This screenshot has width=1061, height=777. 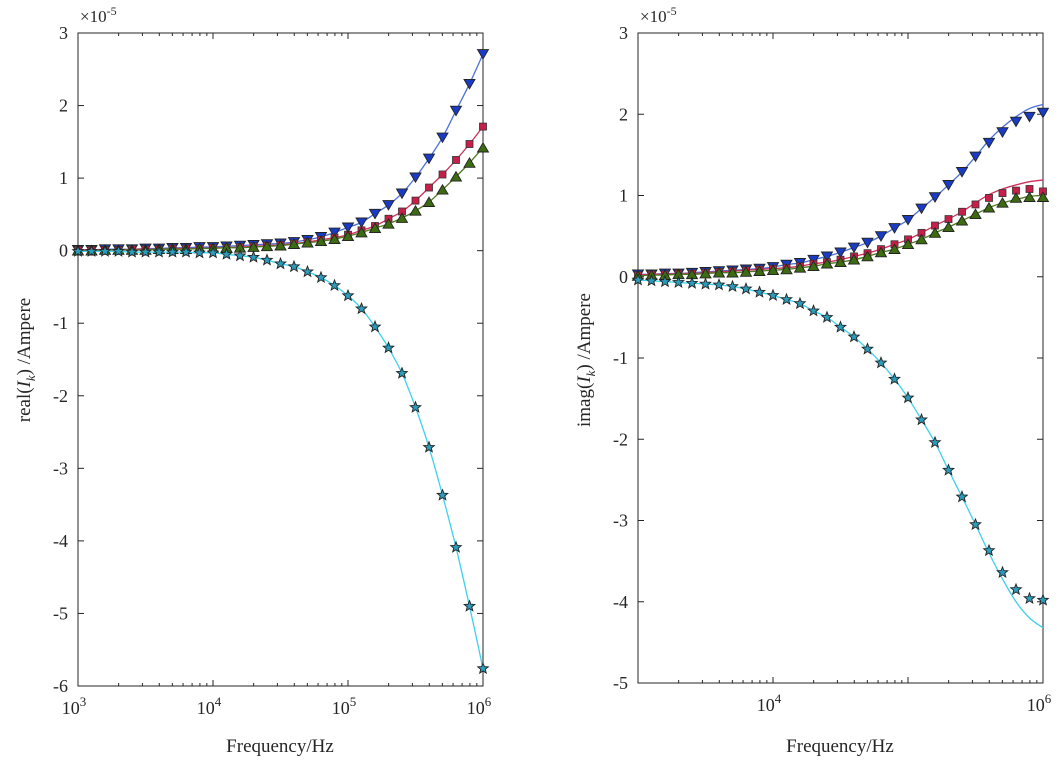 What do you see at coordinates (280, 746) in the screenshot?
I see `x-axis-label: Frequency/Hz` at bounding box center [280, 746].